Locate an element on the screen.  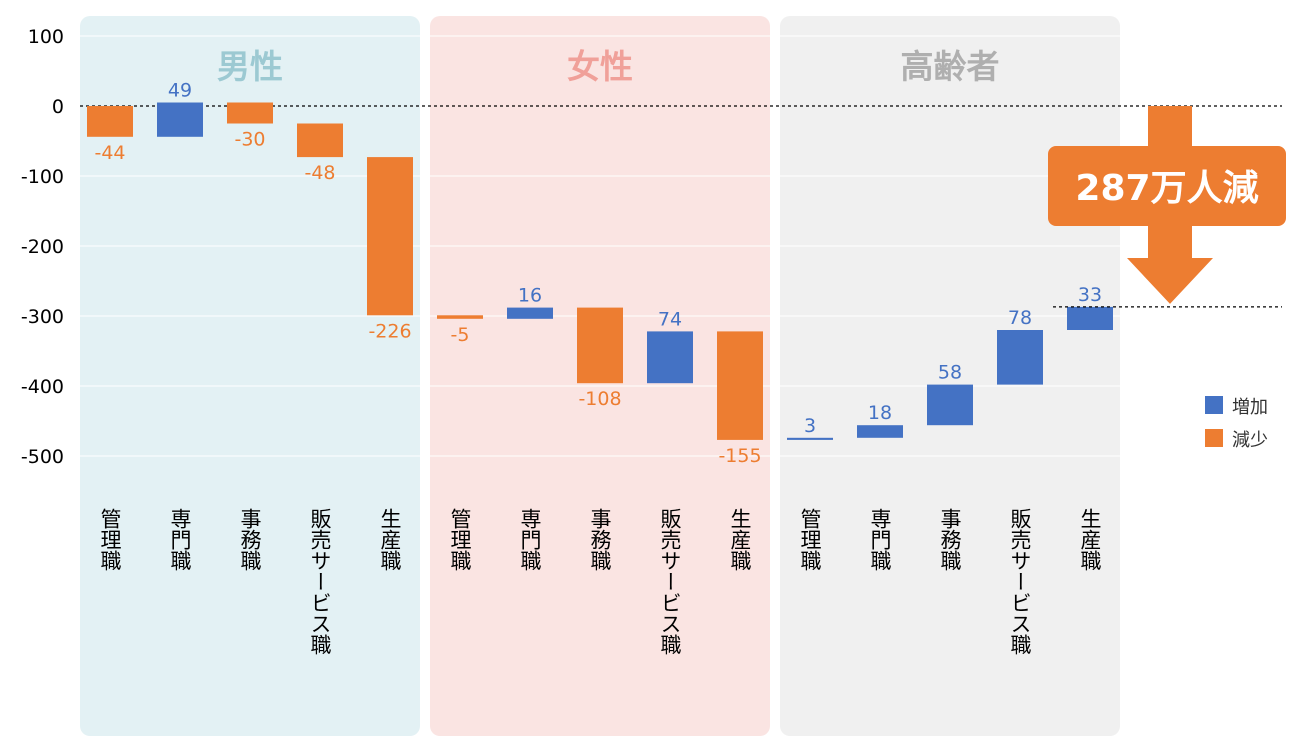
data-label: 33 is located at coordinates (1090, 295).